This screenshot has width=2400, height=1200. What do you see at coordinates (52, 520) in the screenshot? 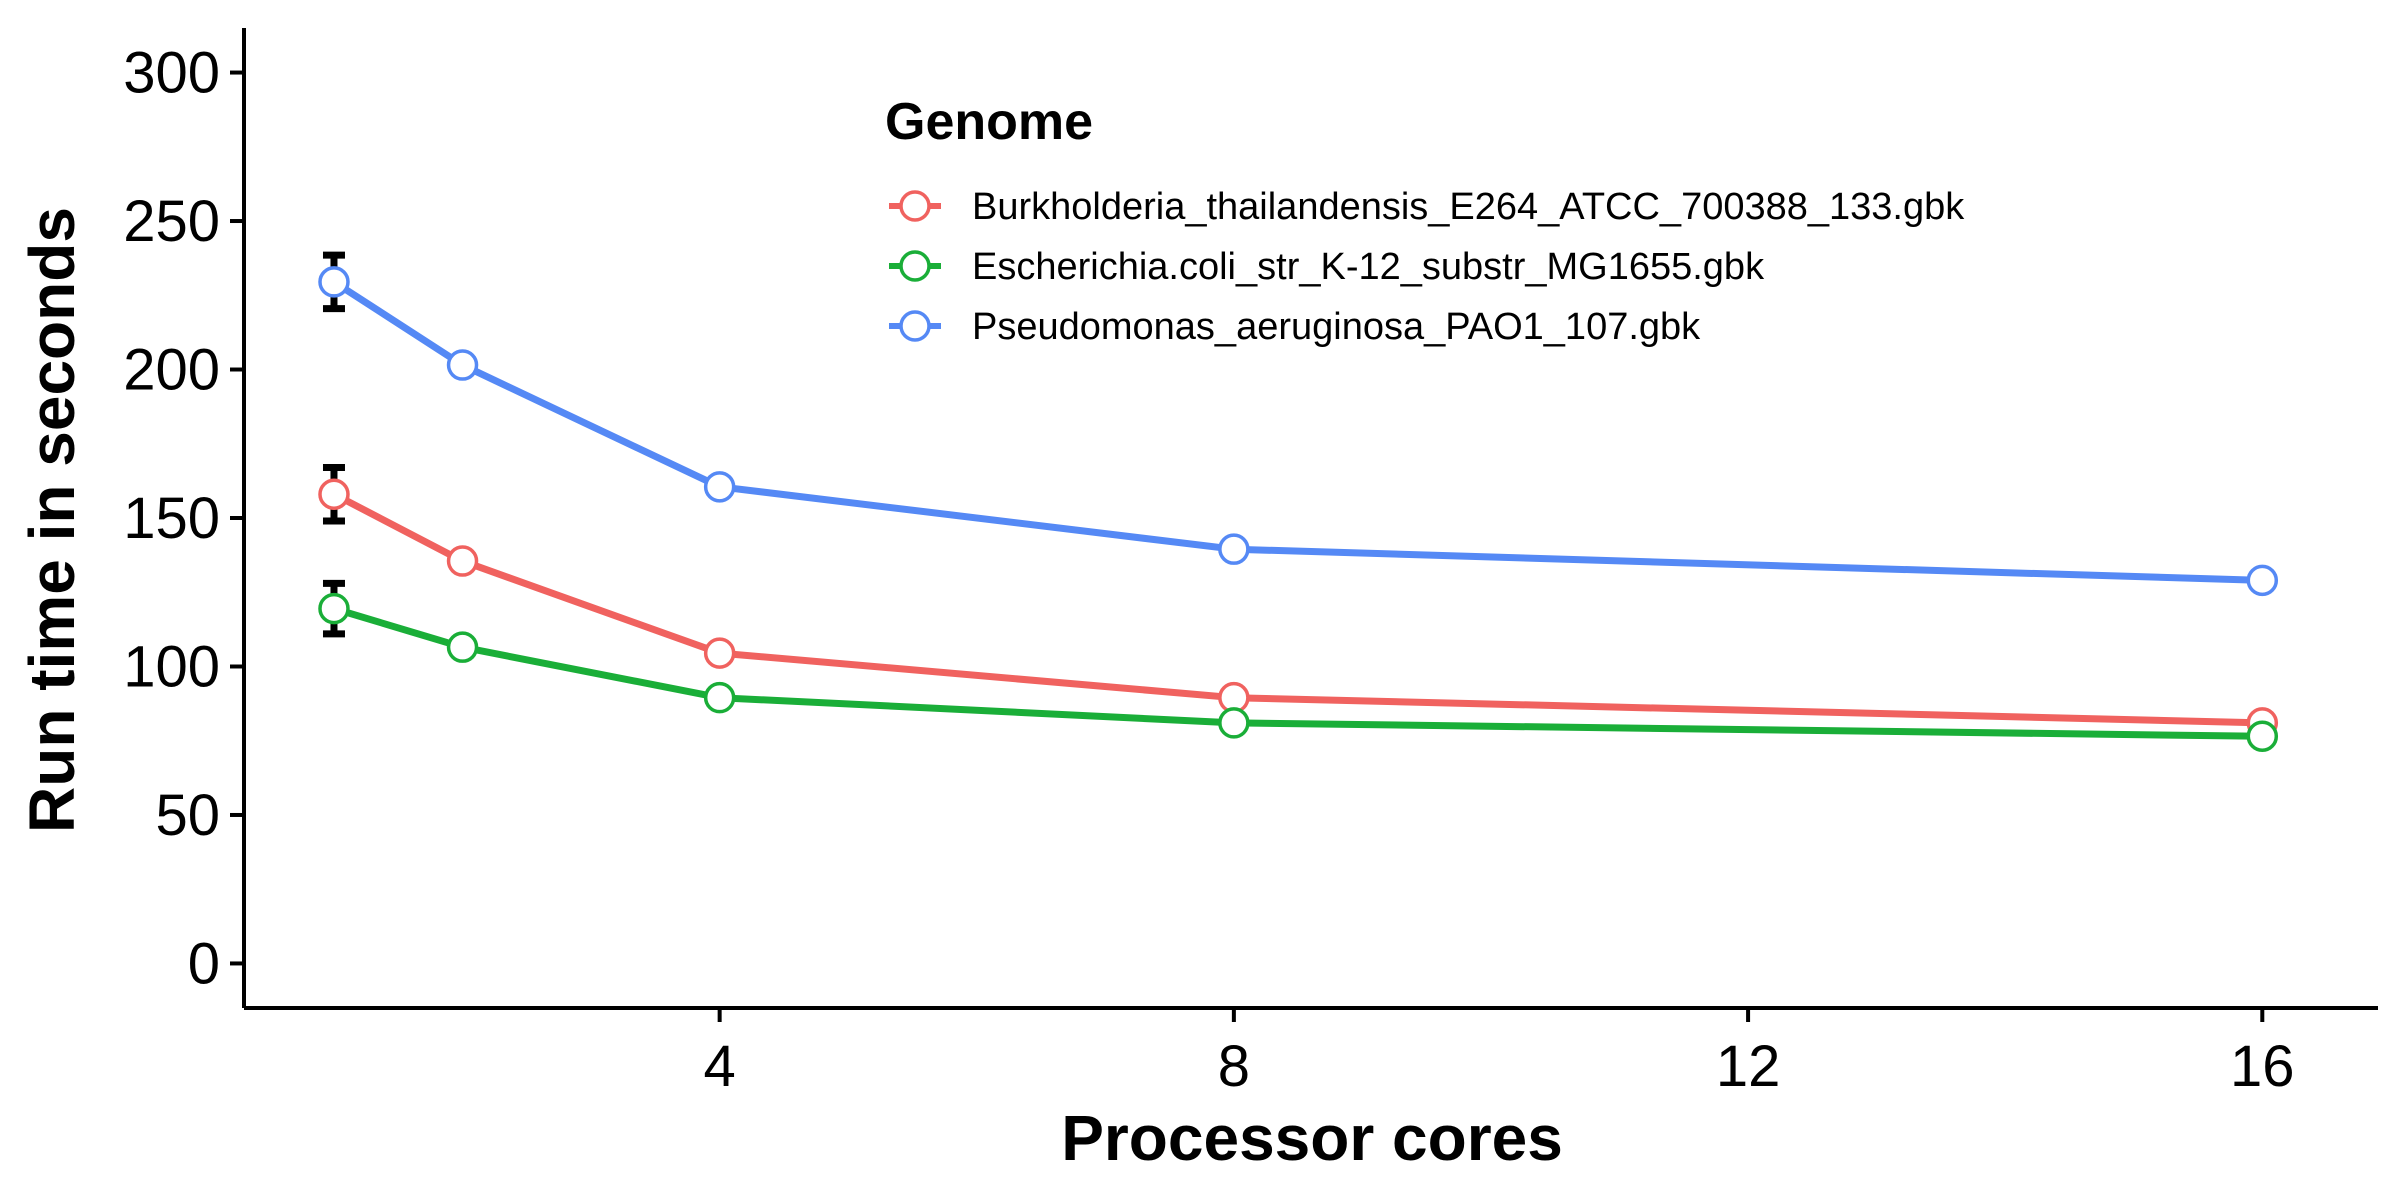
I see `y-axis-title: Run time in seconds` at bounding box center [52, 520].